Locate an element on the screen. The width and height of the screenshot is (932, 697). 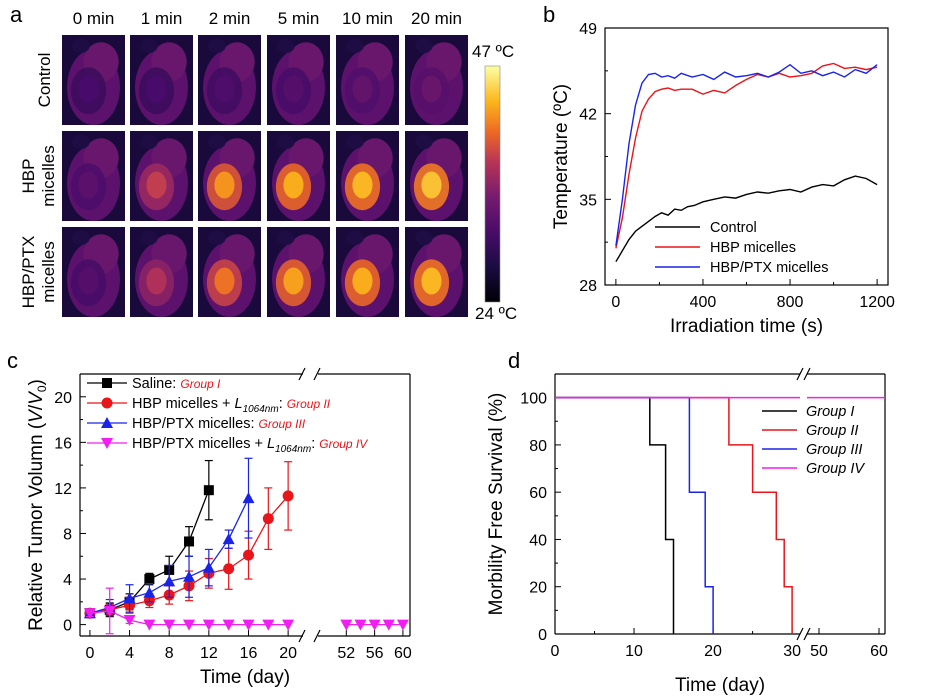
y-axis-title: Temperature (ºC) is located at coordinates (561, 156).